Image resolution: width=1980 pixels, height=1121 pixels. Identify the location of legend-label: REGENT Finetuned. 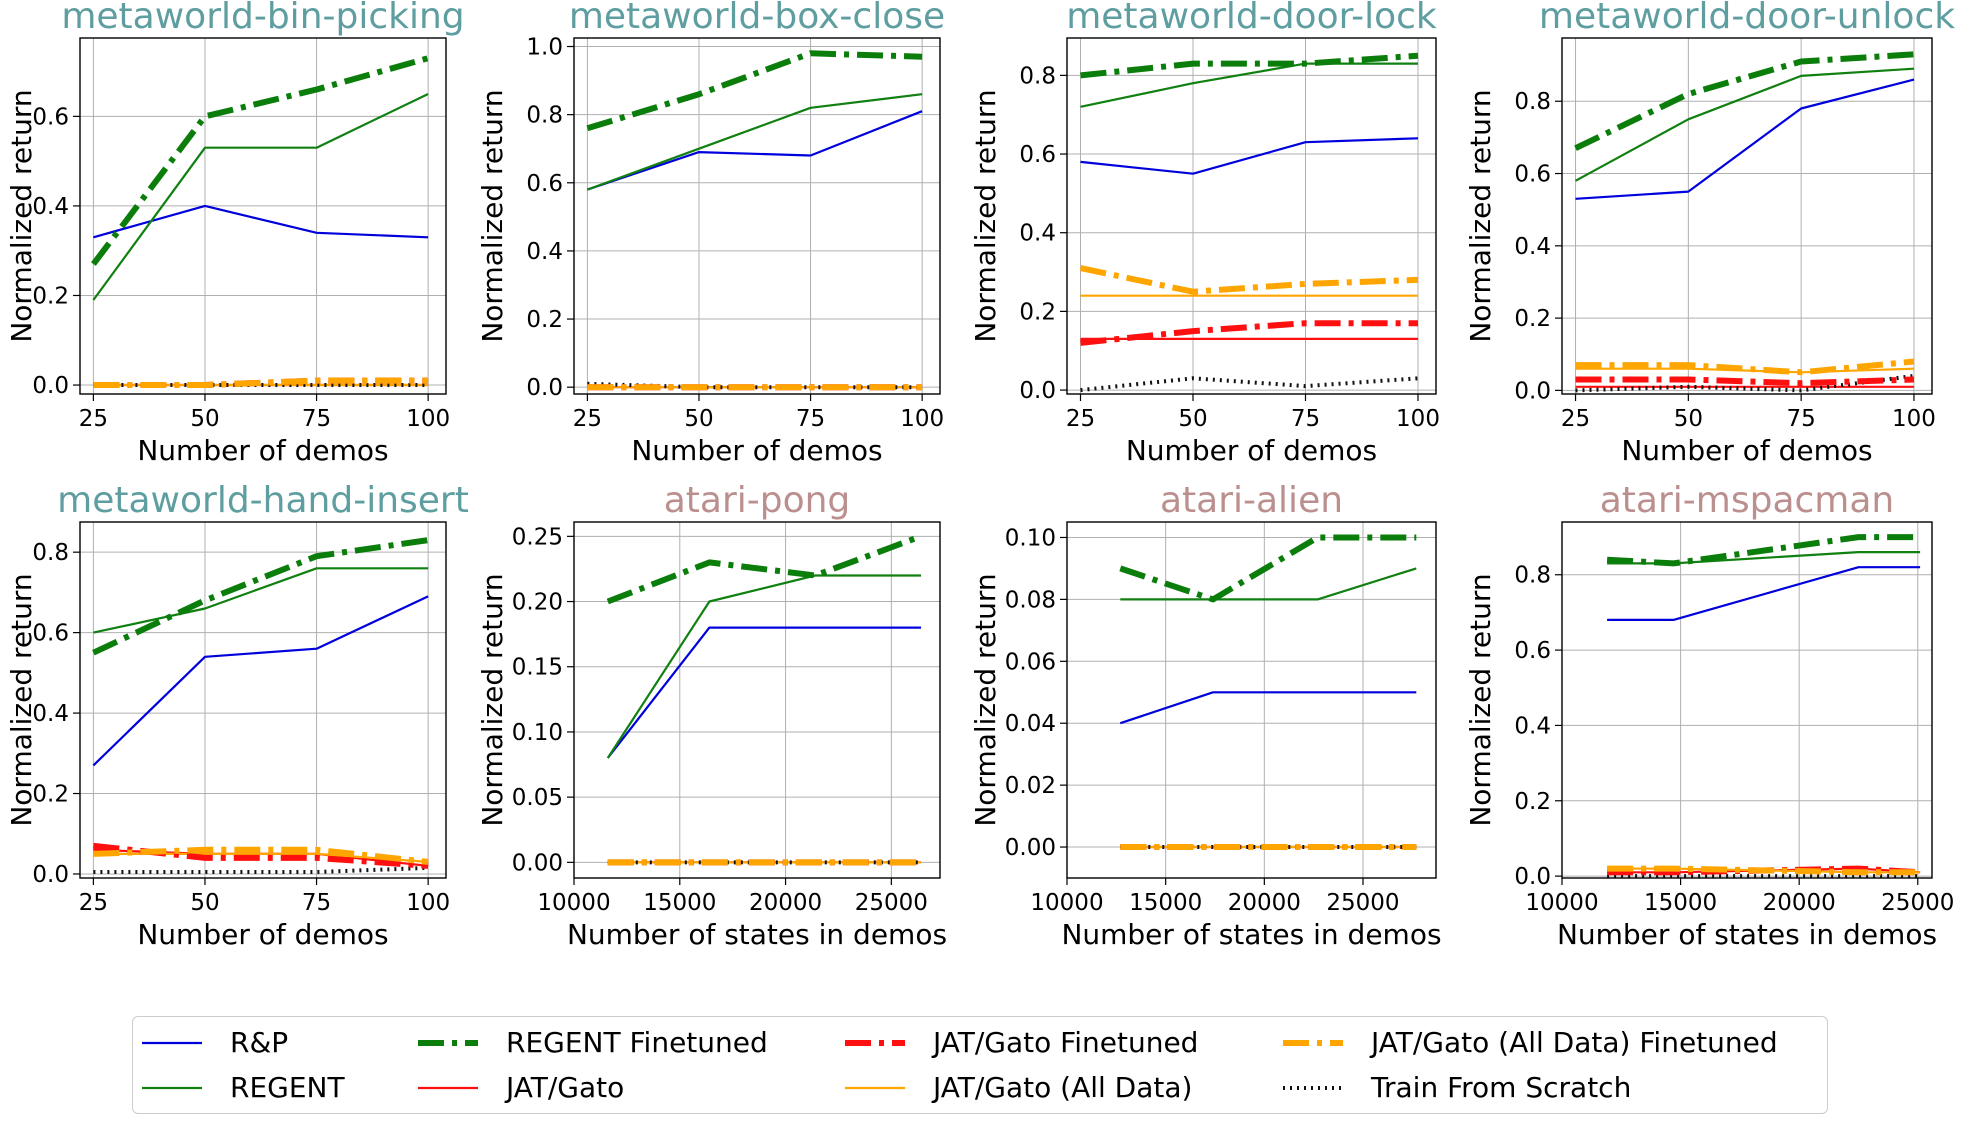
(637, 1042).